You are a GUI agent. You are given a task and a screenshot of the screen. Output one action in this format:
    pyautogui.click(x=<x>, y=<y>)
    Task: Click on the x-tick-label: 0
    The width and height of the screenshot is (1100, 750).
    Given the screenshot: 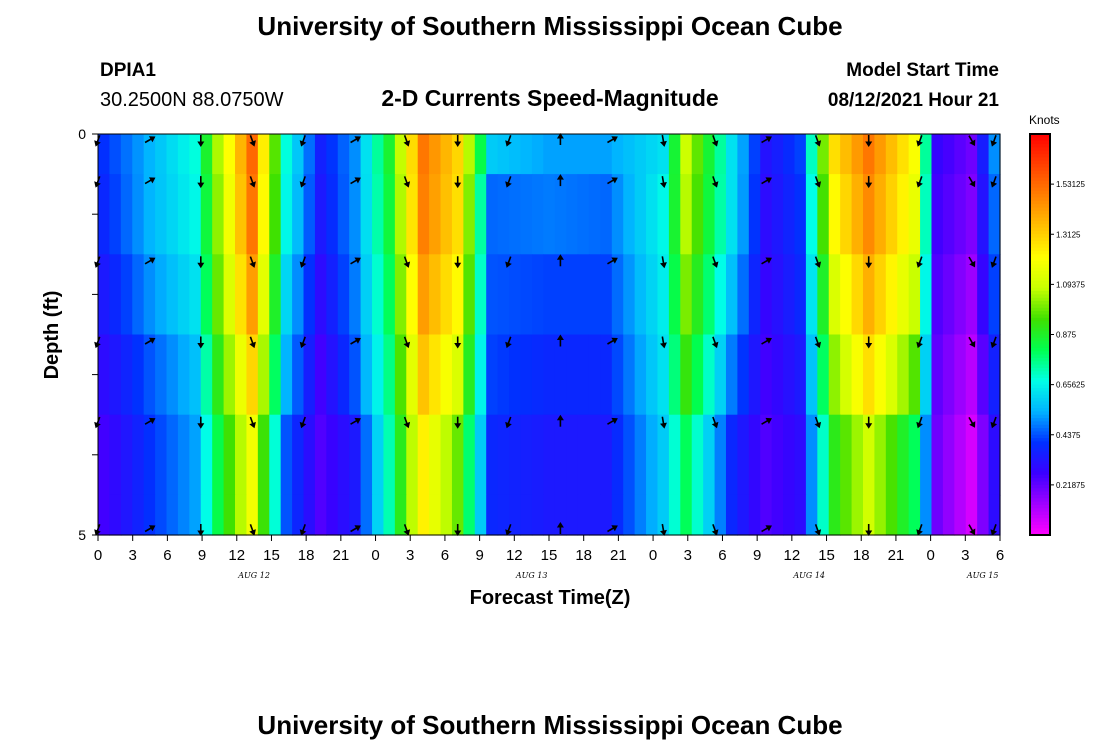 What is the action you would take?
    pyautogui.click(x=98, y=555)
    